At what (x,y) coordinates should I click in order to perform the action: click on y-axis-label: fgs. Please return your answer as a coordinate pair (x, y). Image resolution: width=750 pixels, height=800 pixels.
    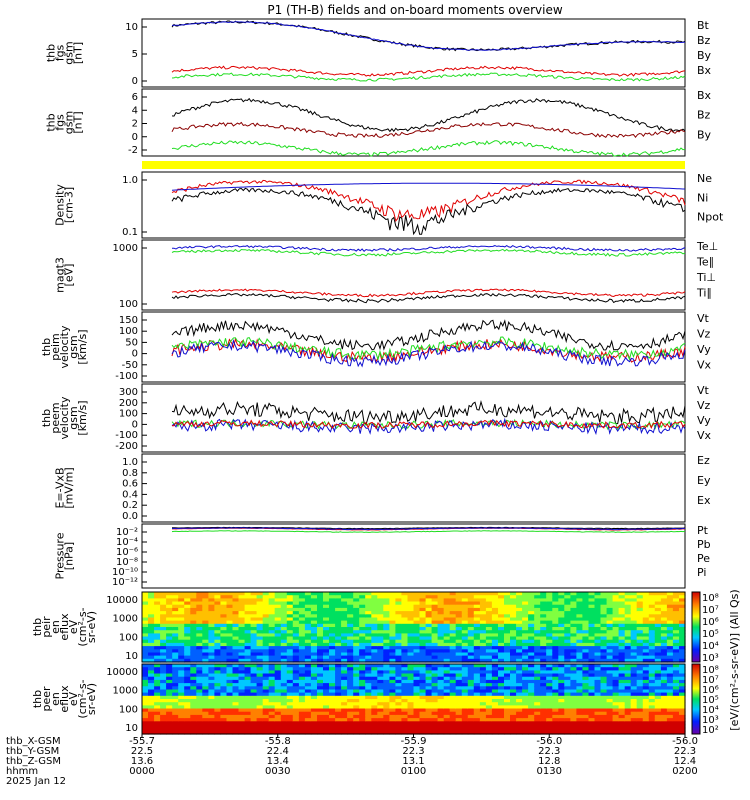
    Looking at the image, I should click on (60, 52).